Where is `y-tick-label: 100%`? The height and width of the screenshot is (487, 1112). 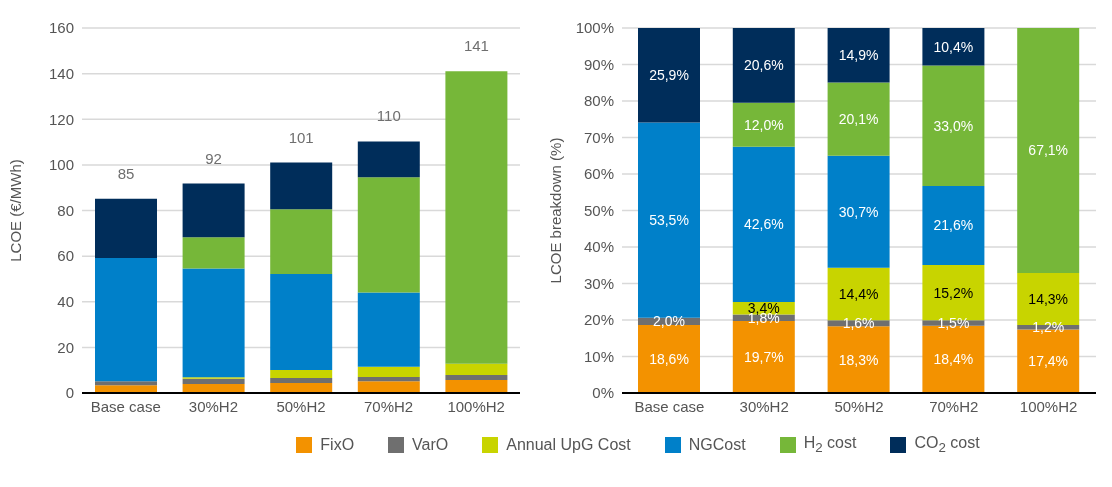
y-tick-label: 100% is located at coordinates (594, 28).